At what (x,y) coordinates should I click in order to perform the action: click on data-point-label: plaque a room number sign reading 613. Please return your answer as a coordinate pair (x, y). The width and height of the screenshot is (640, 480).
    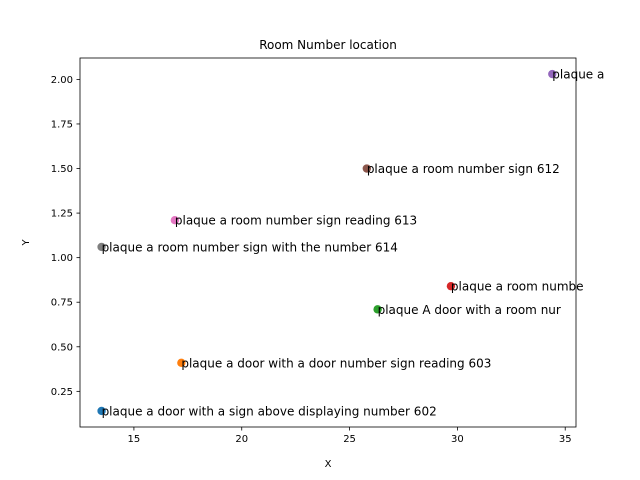
    Looking at the image, I should click on (296, 221).